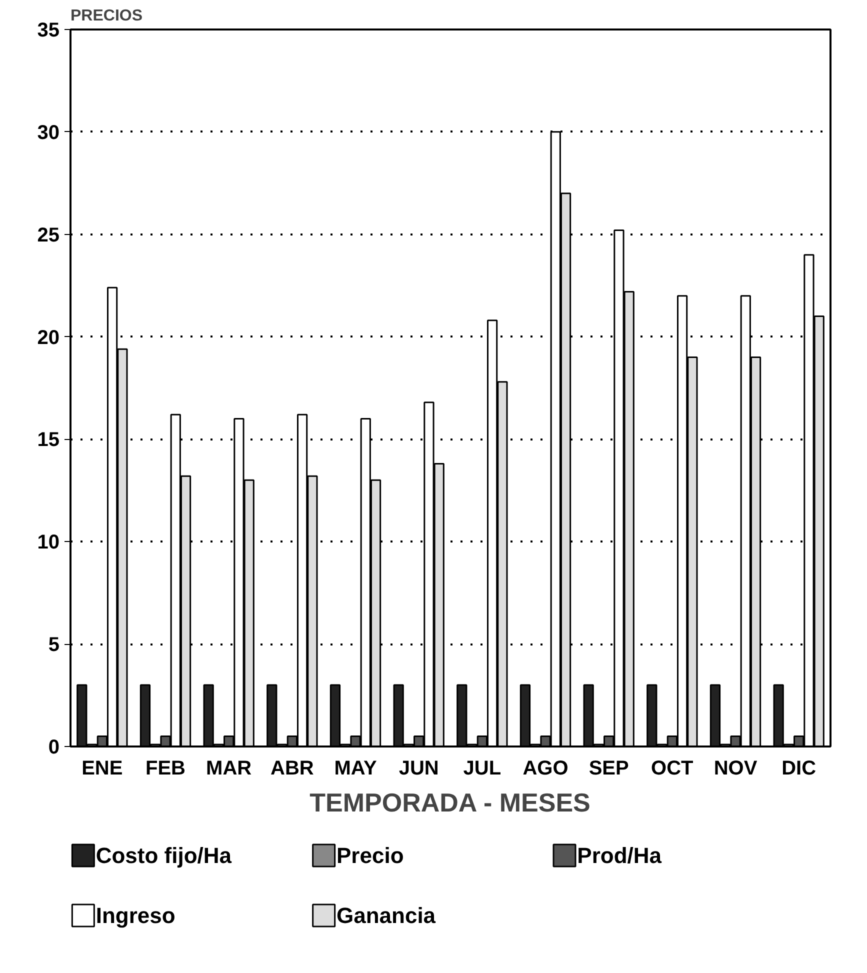 The height and width of the screenshot is (973, 867). I want to click on x-tick-label: DIC, so click(799, 769).